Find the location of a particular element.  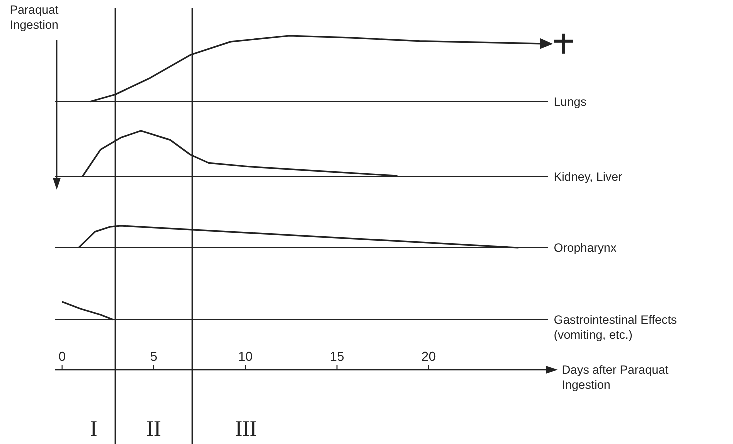

x-tick-label: 15 is located at coordinates (337, 356).